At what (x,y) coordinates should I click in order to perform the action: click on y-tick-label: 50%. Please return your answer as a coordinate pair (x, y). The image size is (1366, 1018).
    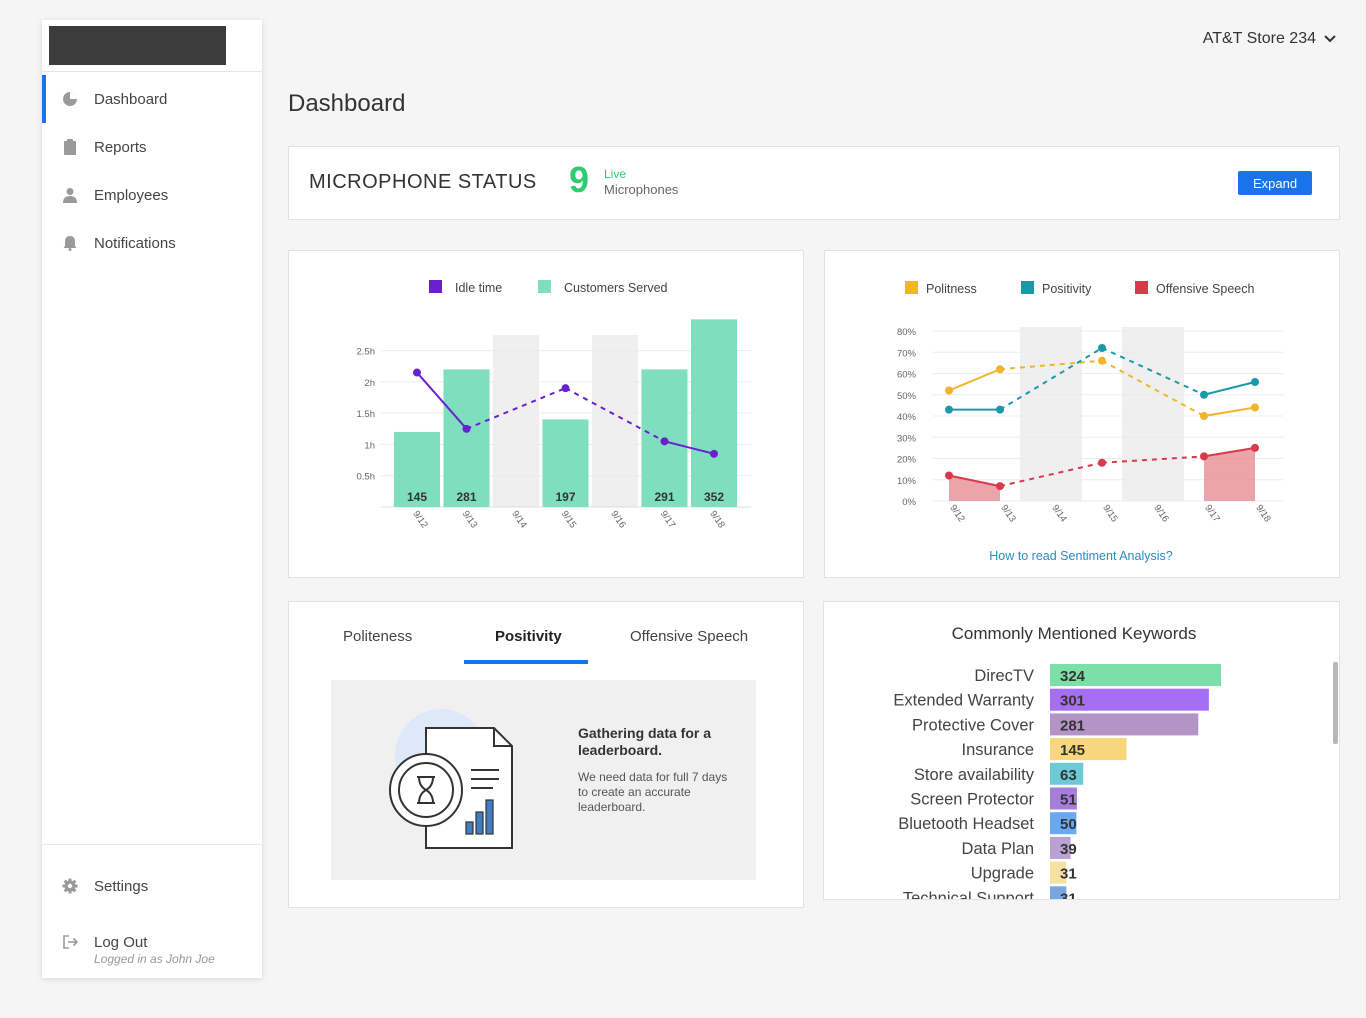
    Looking at the image, I should click on (907, 396).